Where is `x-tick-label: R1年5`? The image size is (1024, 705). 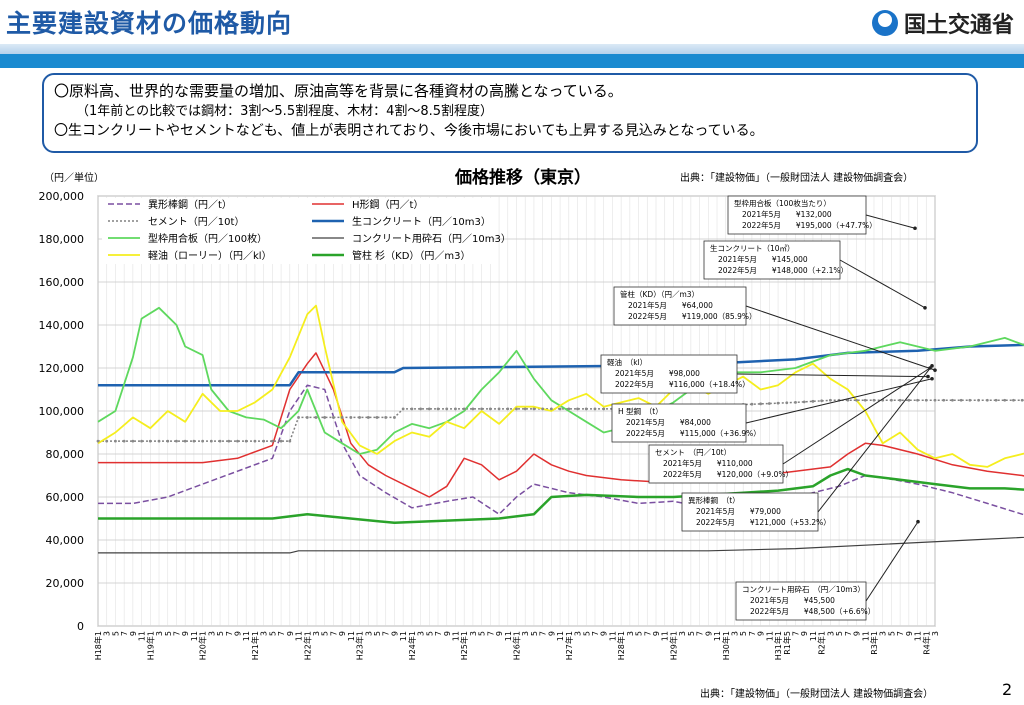 x-tick-label: R1年5 is located at coordinates (787, 643).